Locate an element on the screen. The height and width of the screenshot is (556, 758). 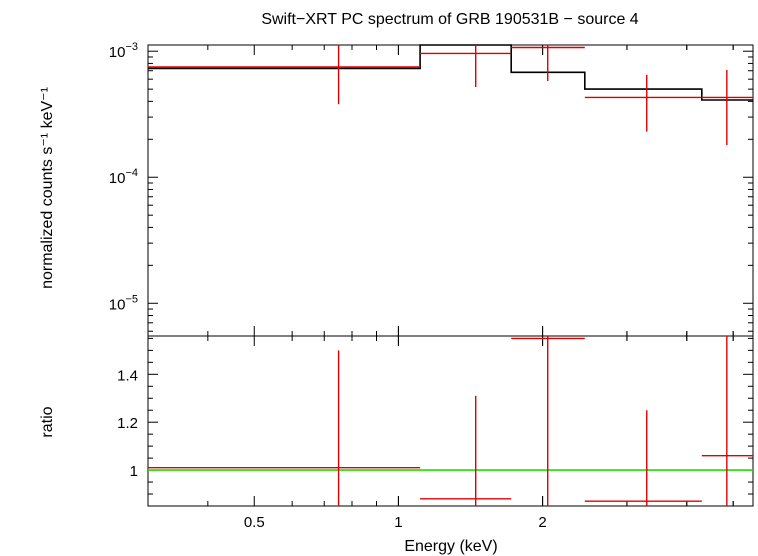
ratio-y-axis-label: ratio is located at coordinates (47, 421).